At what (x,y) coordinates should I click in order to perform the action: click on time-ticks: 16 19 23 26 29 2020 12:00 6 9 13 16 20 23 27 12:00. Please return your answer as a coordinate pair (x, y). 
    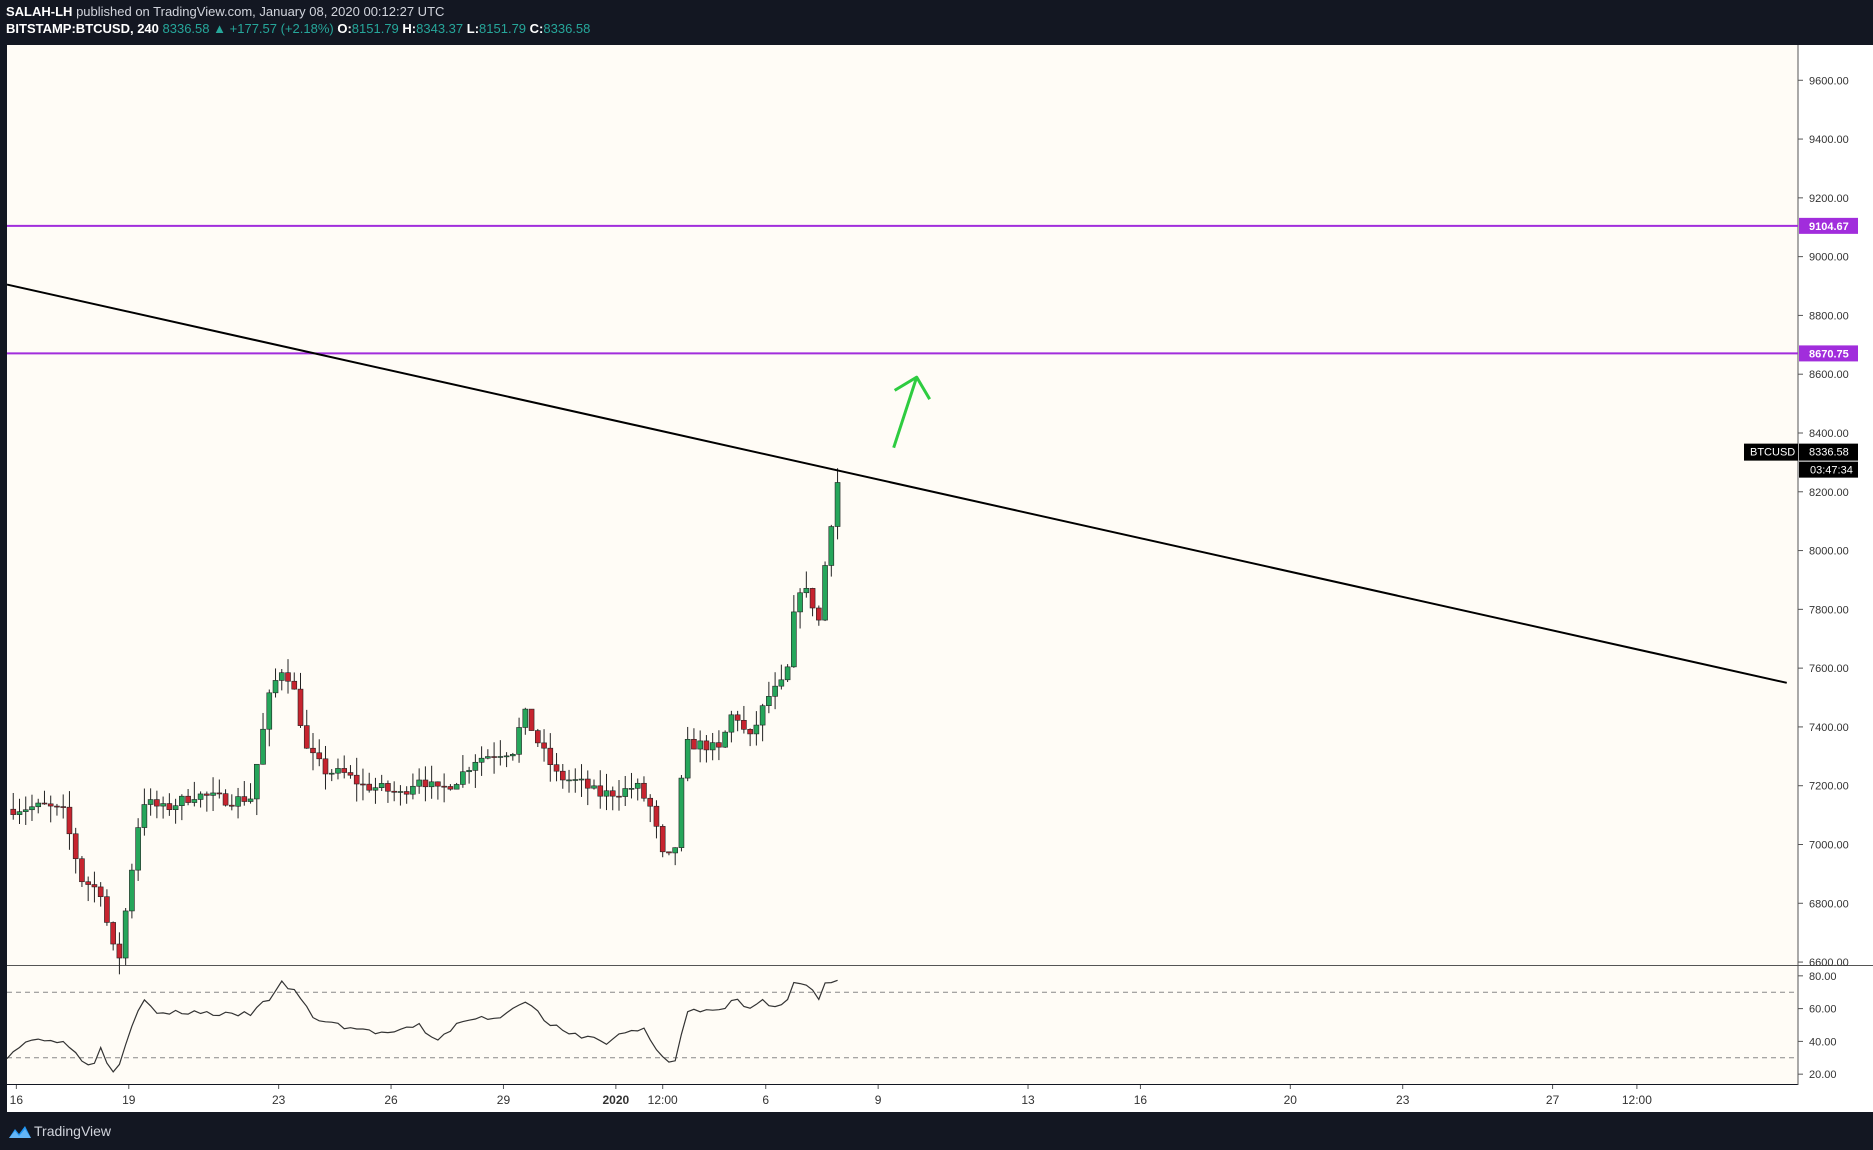
    Looking at the image, I should click on (831, 1096).